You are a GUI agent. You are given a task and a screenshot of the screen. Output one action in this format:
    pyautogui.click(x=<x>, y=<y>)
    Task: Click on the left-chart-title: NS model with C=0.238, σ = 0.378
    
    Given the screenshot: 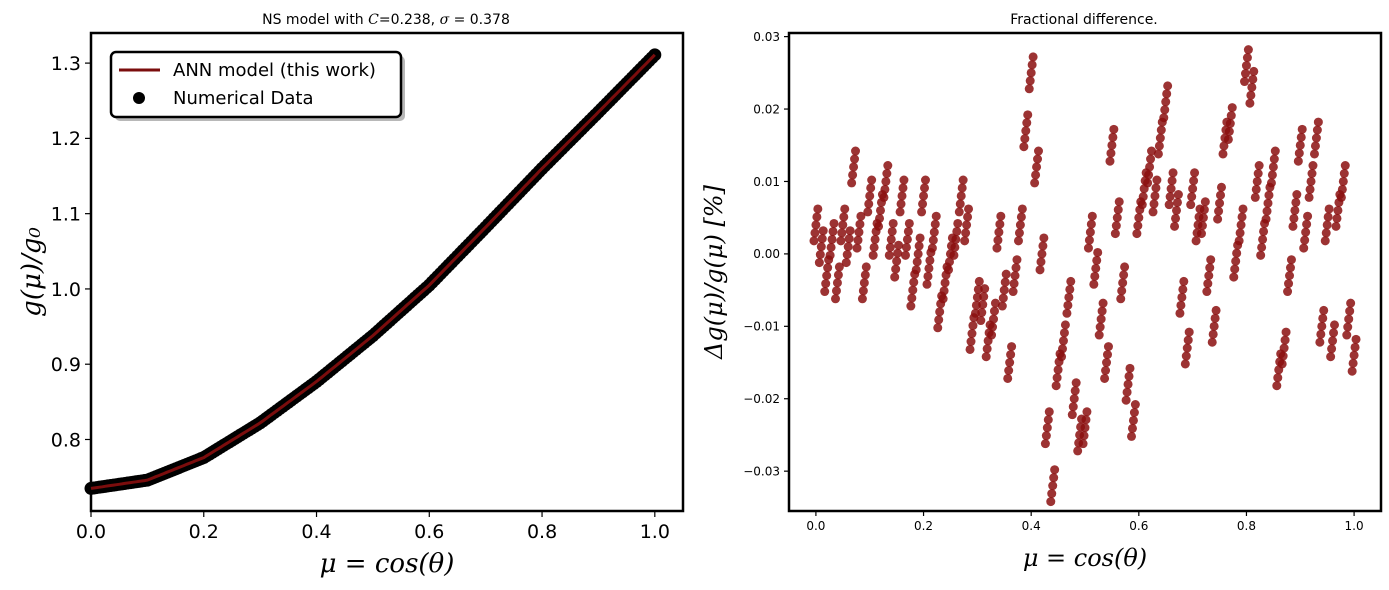 What is the action you would take?
    pyautogui.click(x=386, y=20)
    